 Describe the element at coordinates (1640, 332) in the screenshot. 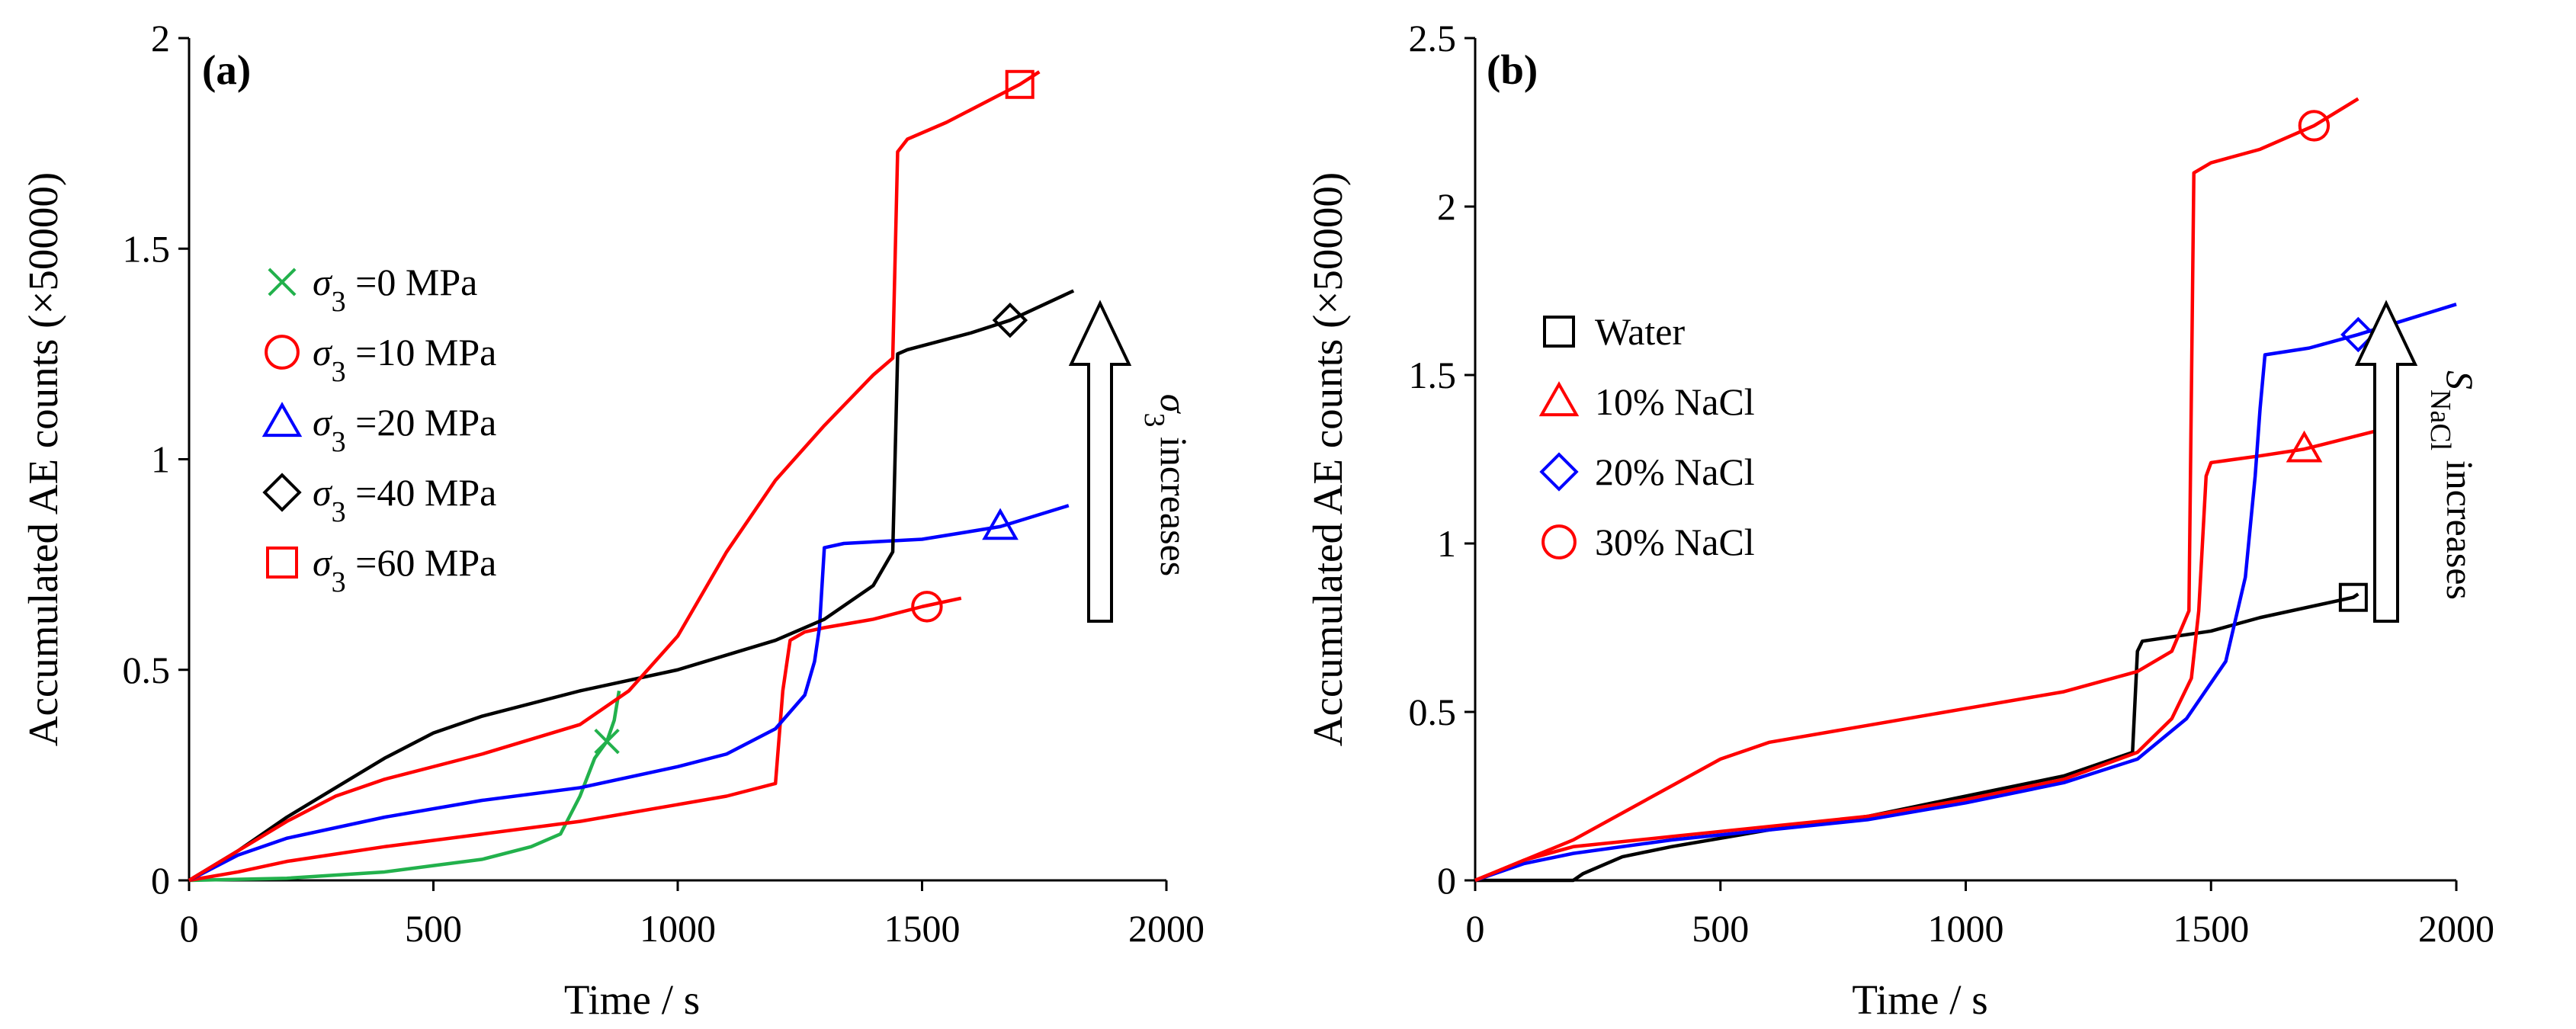

I see `legend-label: Water` at that location.